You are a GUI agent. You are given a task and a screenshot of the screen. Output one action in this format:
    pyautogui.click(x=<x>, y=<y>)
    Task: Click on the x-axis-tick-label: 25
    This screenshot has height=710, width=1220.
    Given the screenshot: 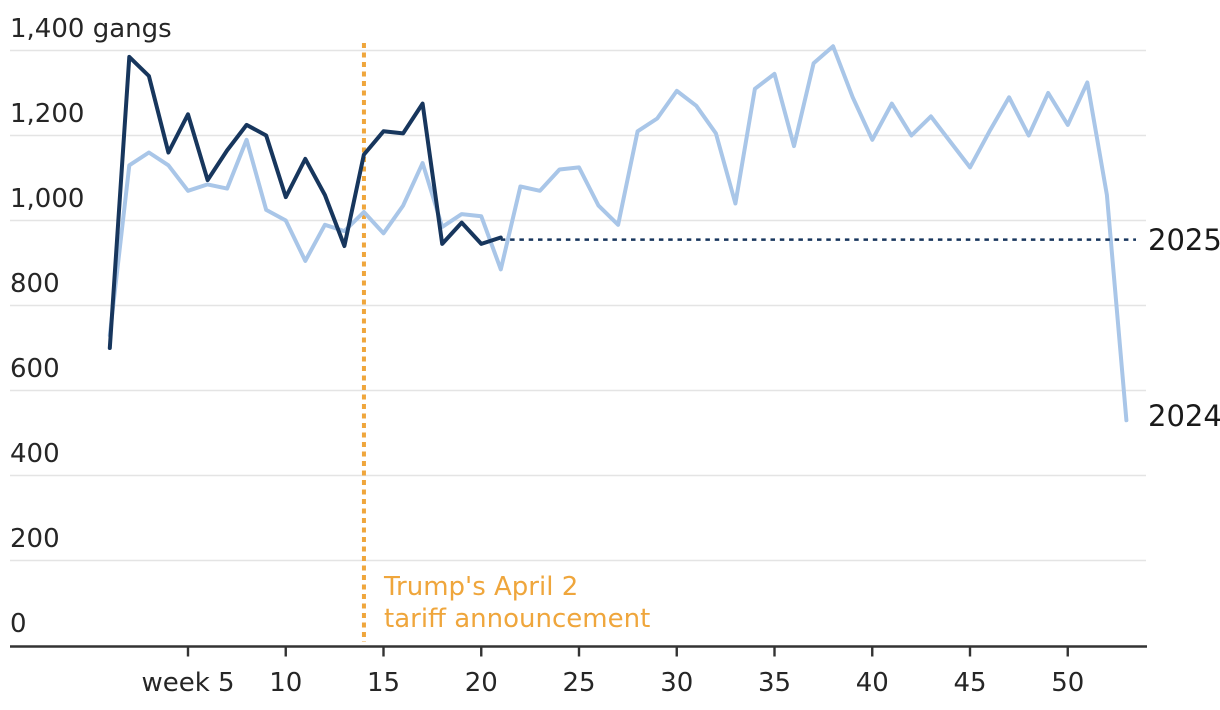 What is the action you would take?
    pyautogui.click(x=579, y=683)
    